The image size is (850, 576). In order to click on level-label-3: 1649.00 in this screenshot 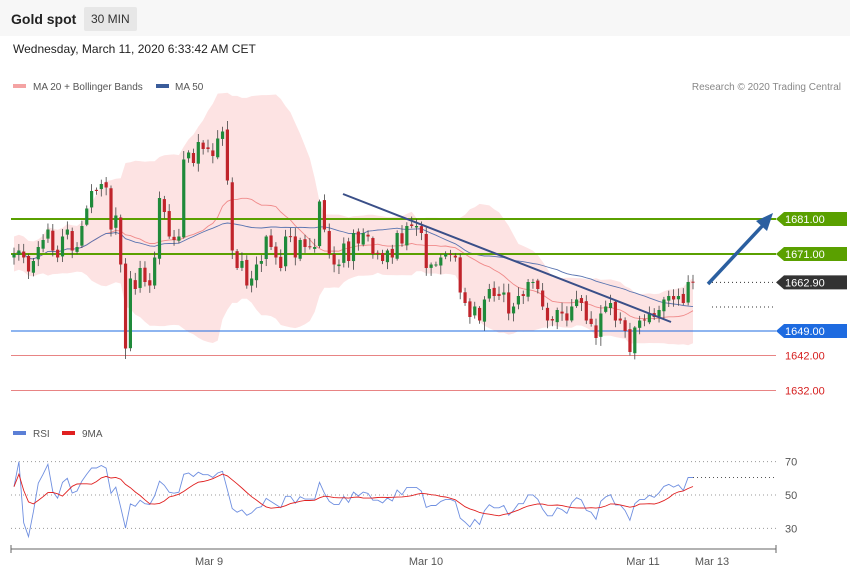, I will do `click(805, 332)`.